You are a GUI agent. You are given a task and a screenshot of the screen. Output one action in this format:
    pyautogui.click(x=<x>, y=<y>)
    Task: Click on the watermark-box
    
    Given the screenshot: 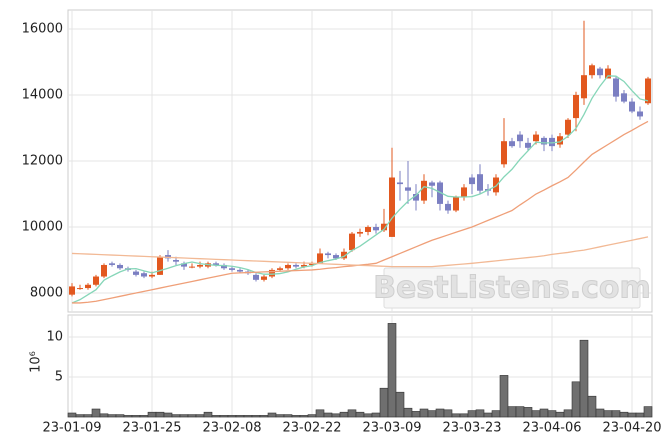 What is the action you would take?
    pyautogui.click(x=512, y=288)
    